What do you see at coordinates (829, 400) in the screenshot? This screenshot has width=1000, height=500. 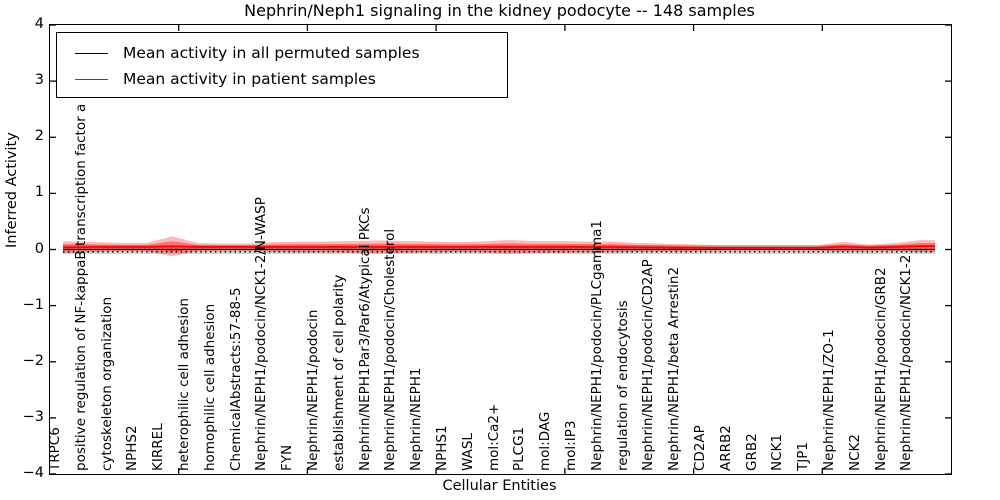 I see `x-tick-label: Nephrin/NEPH1/ZO-1` at bounding box center [829, 400].